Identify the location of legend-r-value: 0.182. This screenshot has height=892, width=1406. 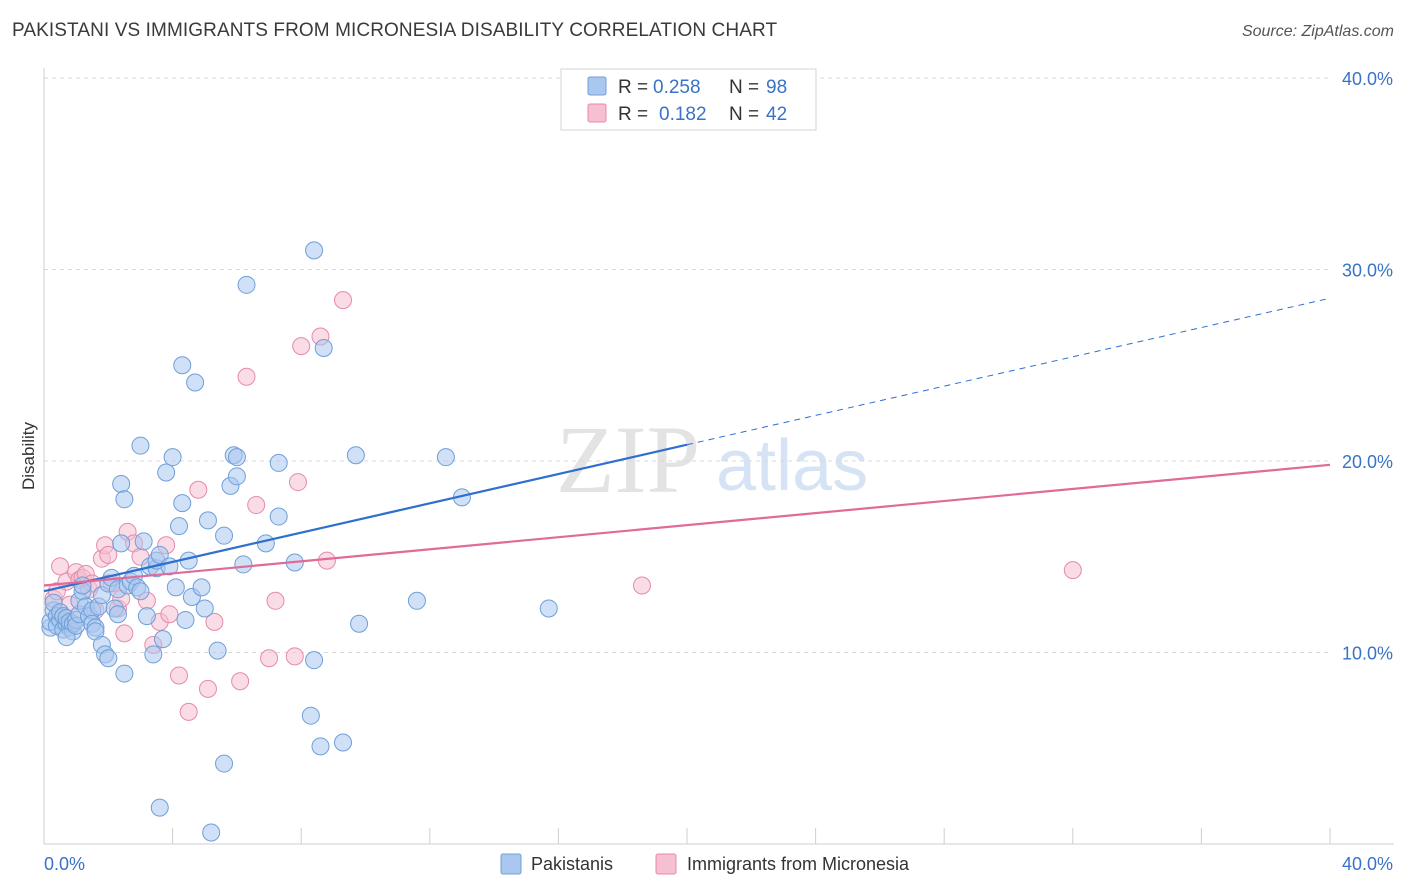
(683, 114).